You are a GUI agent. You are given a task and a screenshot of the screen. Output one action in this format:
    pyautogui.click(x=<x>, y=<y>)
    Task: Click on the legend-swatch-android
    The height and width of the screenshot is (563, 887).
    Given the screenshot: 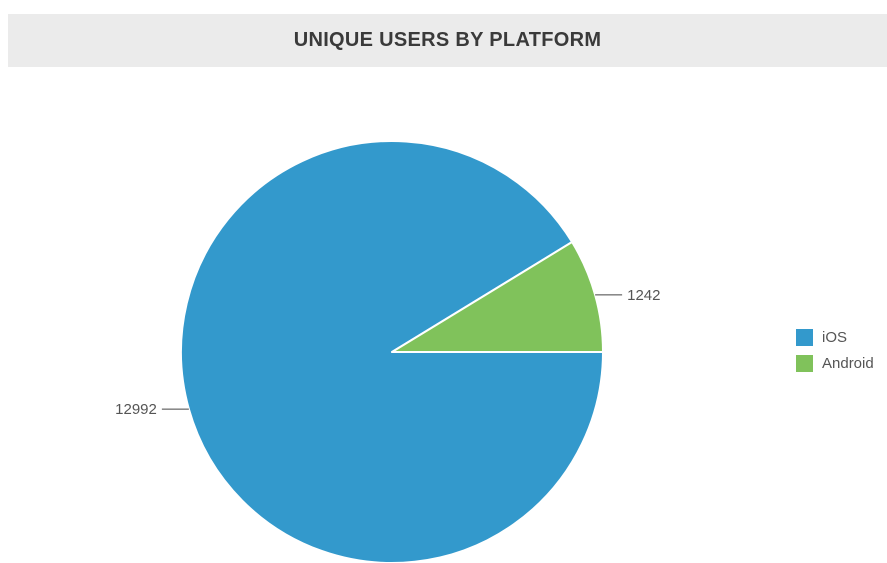 What is the action you would take?
    pyautogui.click(x=804, y=363)
    